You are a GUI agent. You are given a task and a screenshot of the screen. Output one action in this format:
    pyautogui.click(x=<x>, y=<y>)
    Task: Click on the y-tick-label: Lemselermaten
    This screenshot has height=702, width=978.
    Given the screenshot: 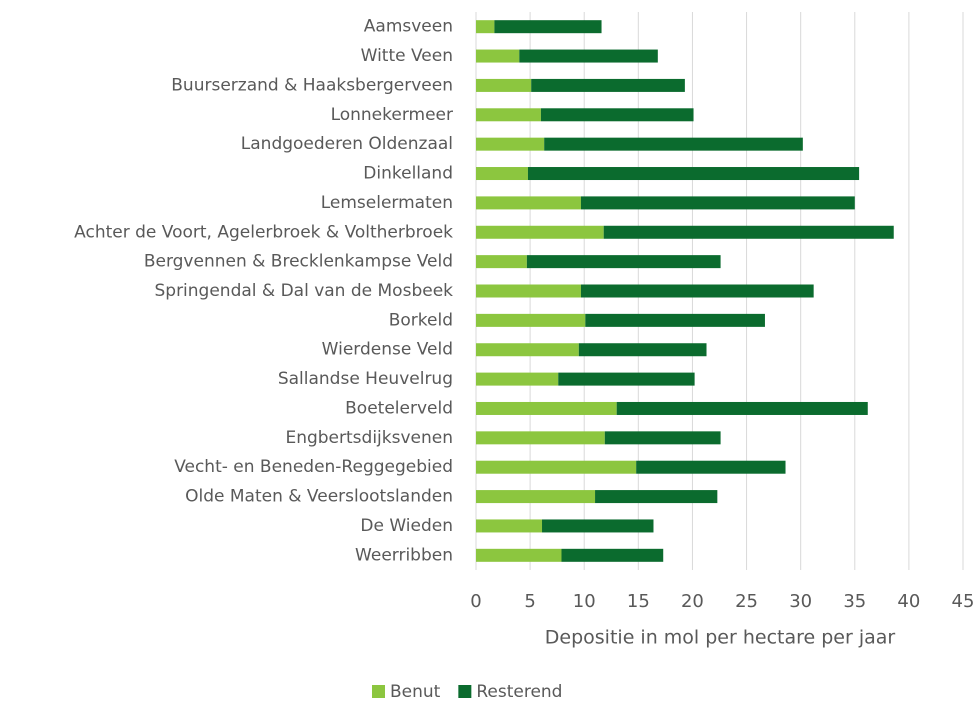 What is the action you would take?
    pyautogui.click(x=387, y=203)
    